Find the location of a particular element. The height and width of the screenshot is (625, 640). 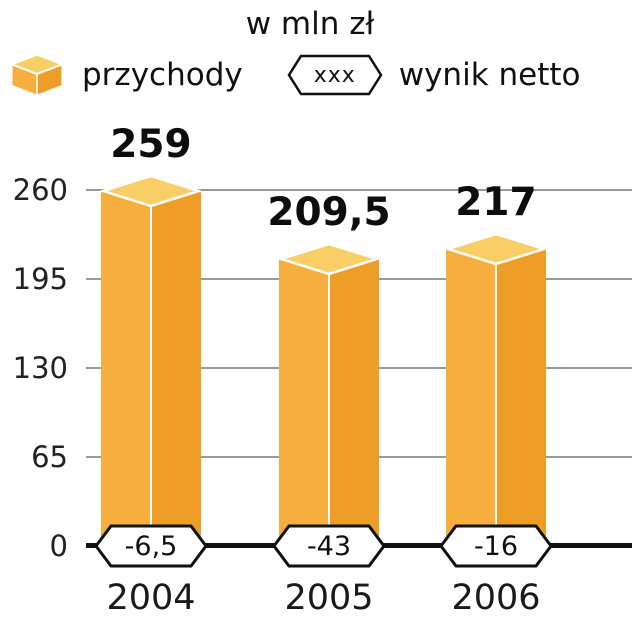

legend-label-przychody: przychody is located at coordinates (162, 75).